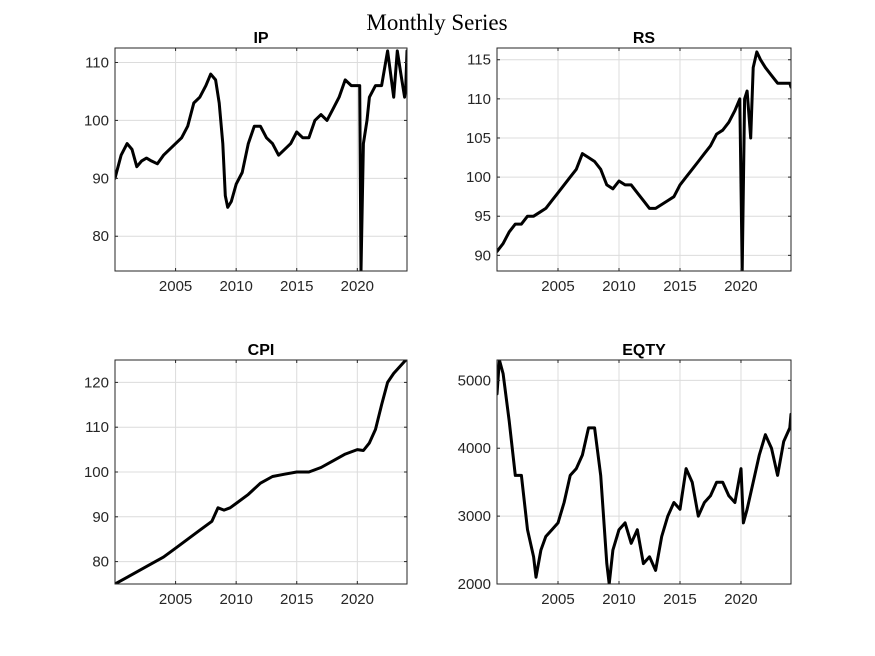 The image size is (875, 656). What do you see at coordinates (474, 448) in the screenshot?
I see `y-tick-label: 4000` at bounding box center [474, 448].